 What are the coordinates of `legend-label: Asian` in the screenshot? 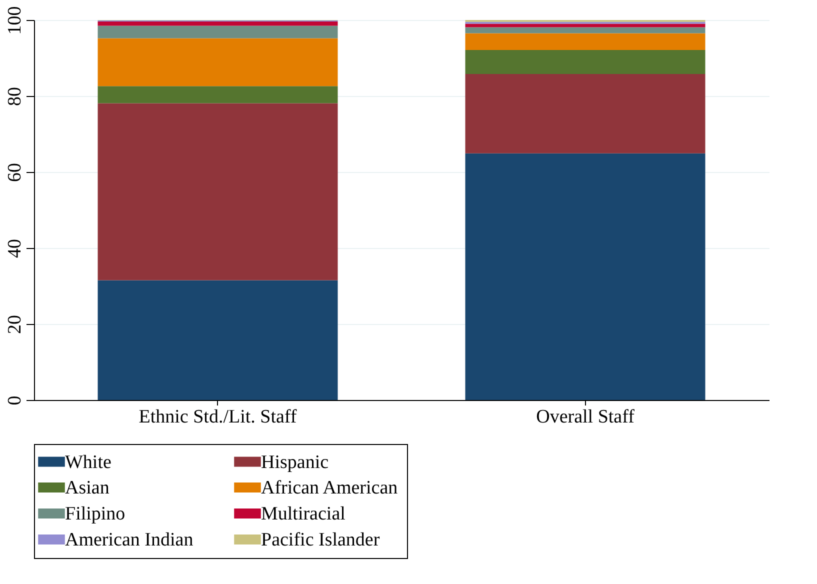 It's located at (87, 488).